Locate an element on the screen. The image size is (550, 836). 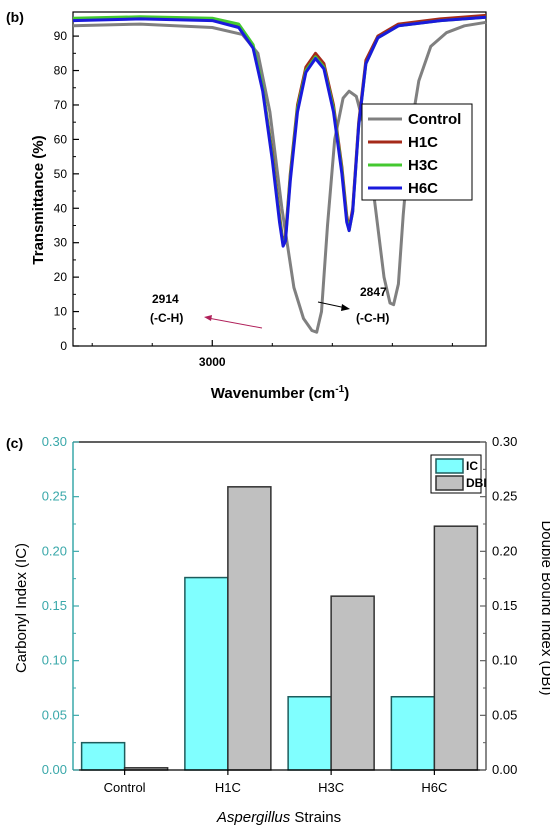
bar-dbi-h1c is located at coordinates (249, 628).